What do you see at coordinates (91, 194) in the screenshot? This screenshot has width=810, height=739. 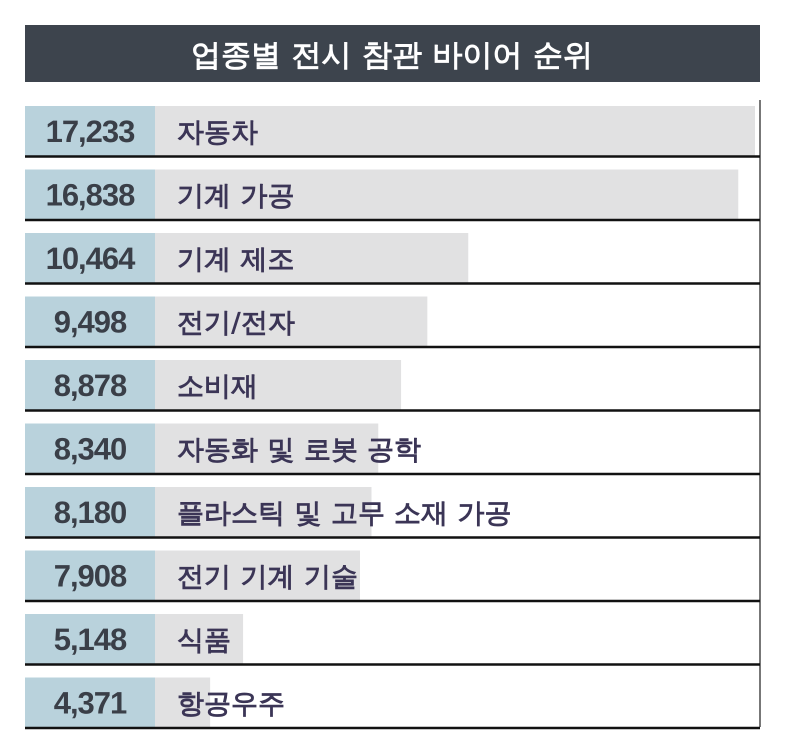 I see `data-label: 16,838` at bounding box center [91, 194].